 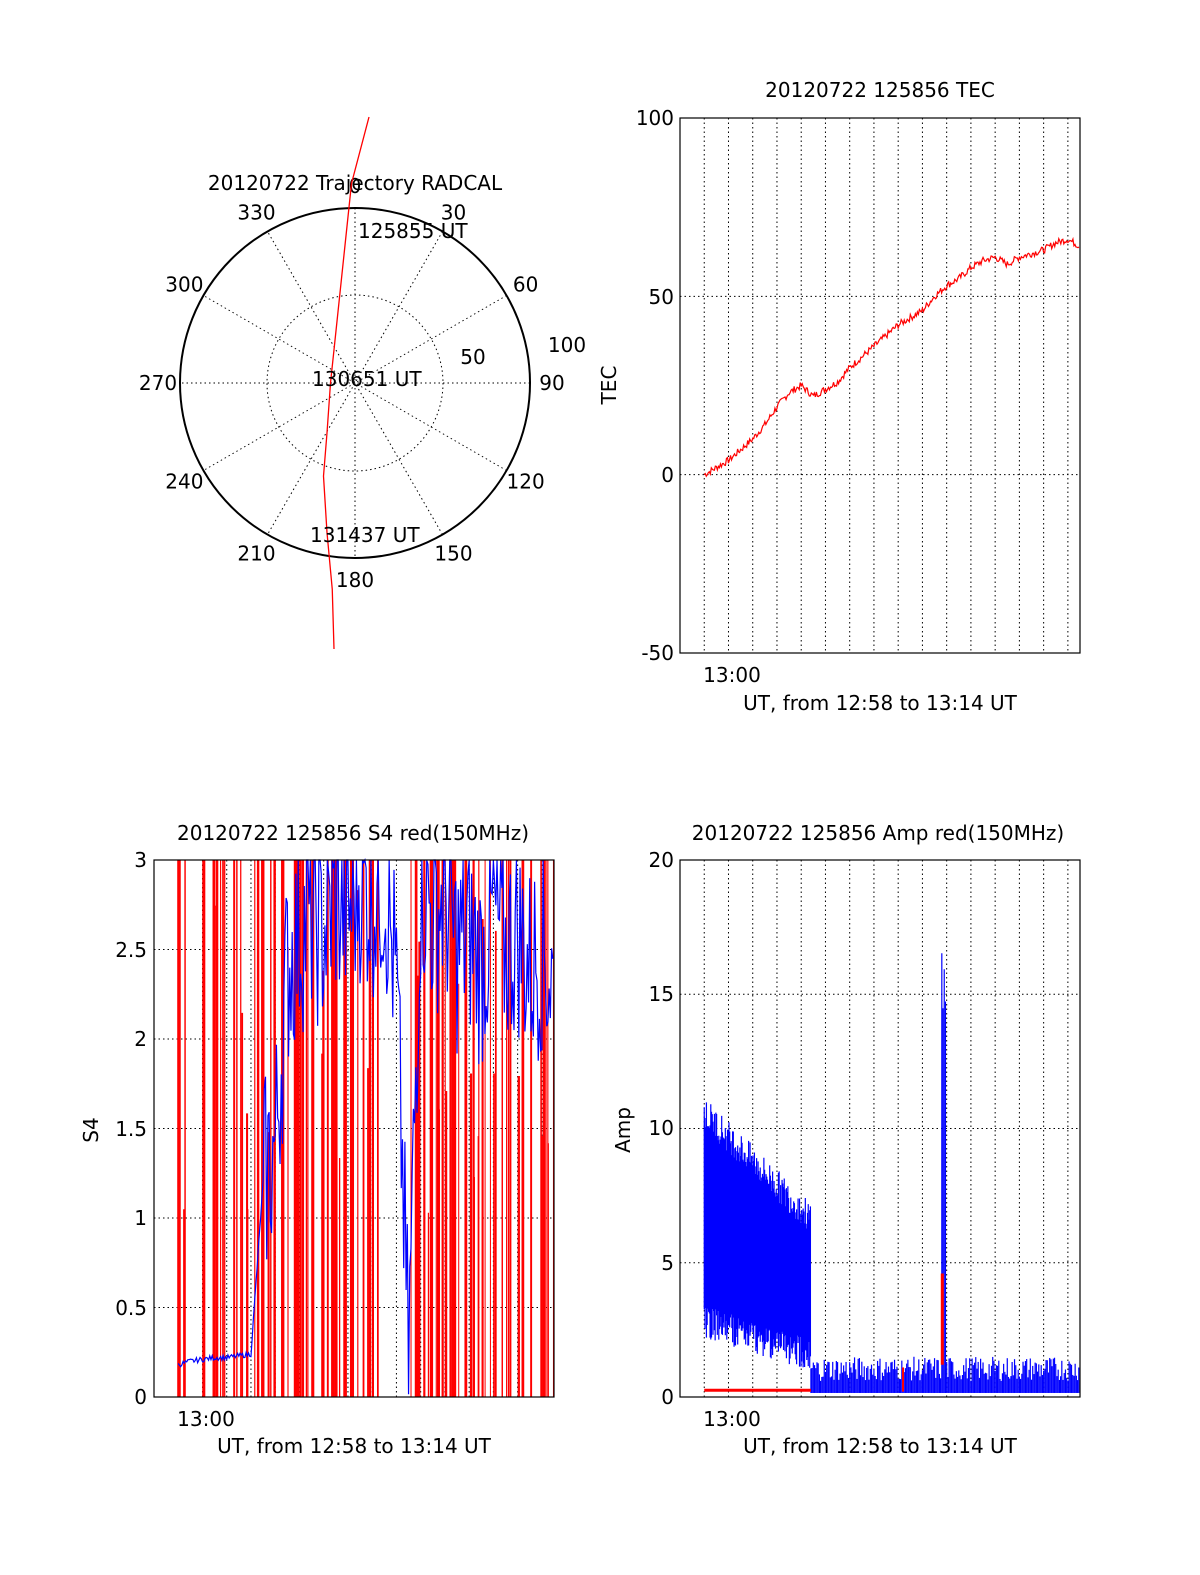 I want to click on polar-trajectory-line, so click(x=346, y=383).